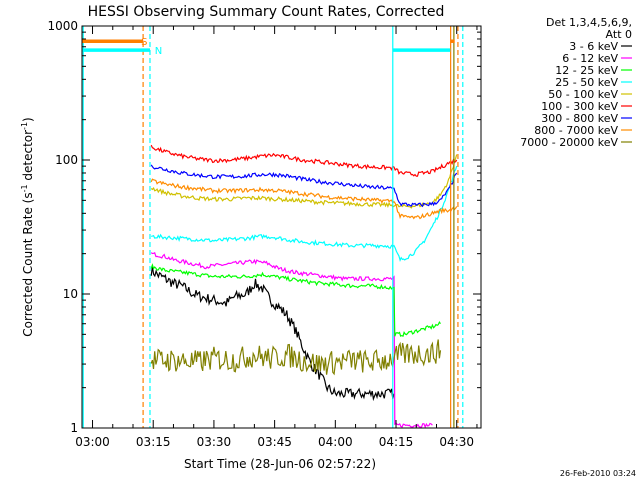  I want to click on x-axis-title: Start Time (28-Jun-06 02:57:22), so click(280, 464).